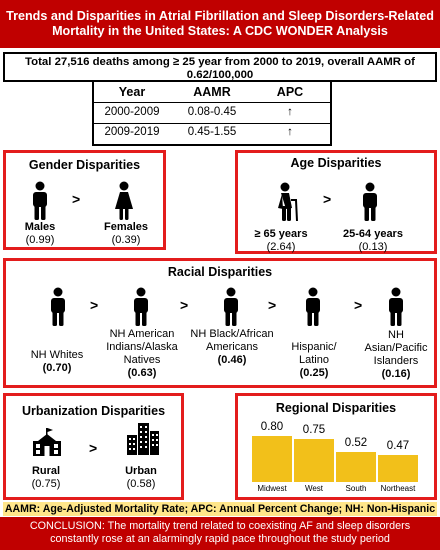 The width and height of the screenshot is (440, 550). What do you see at coordinates (132, 92) in the screenshot?
I see `table-header-year: Year` at bounding box center [132, 92].